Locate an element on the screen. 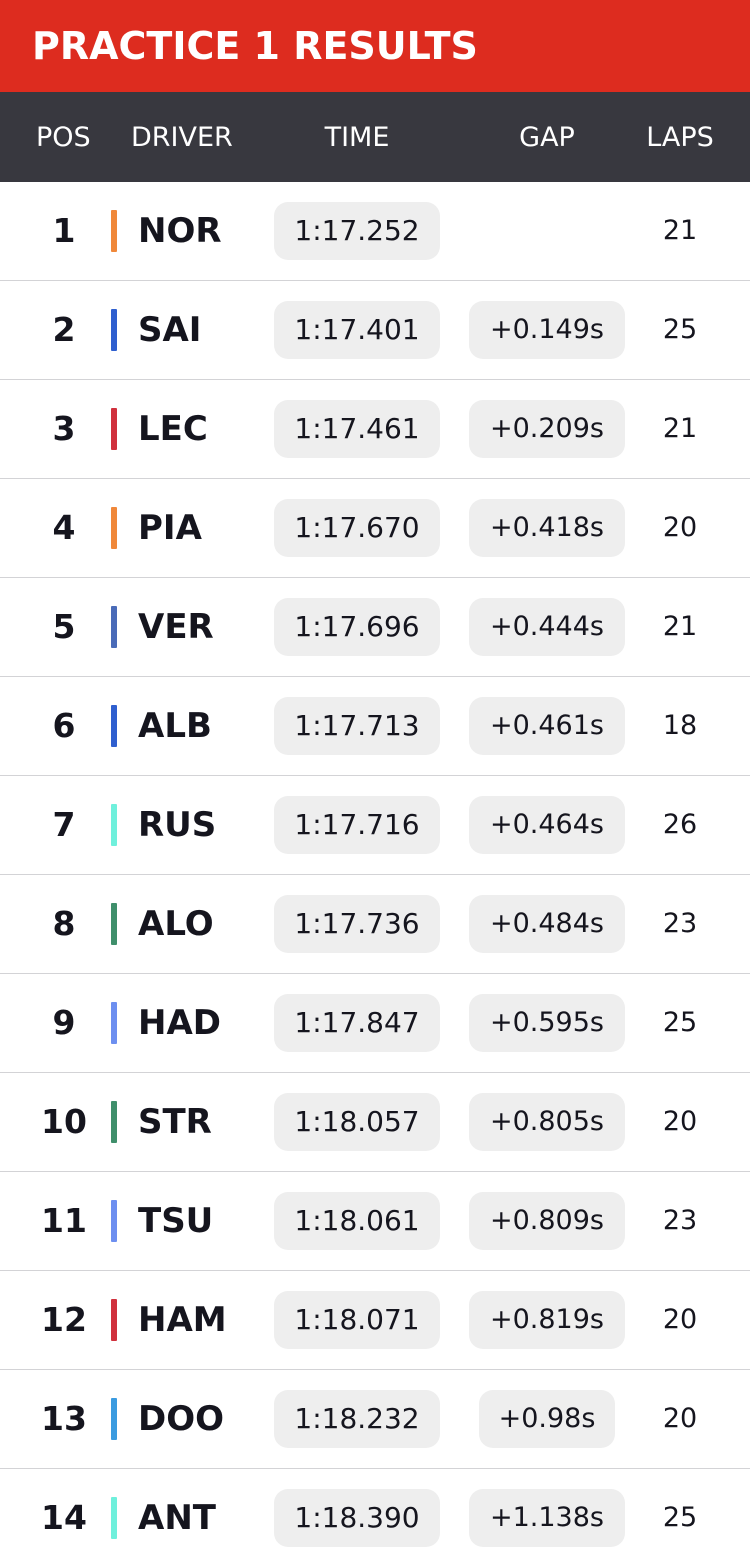  laps-cell: 26 is located at coordinates (680, 824).